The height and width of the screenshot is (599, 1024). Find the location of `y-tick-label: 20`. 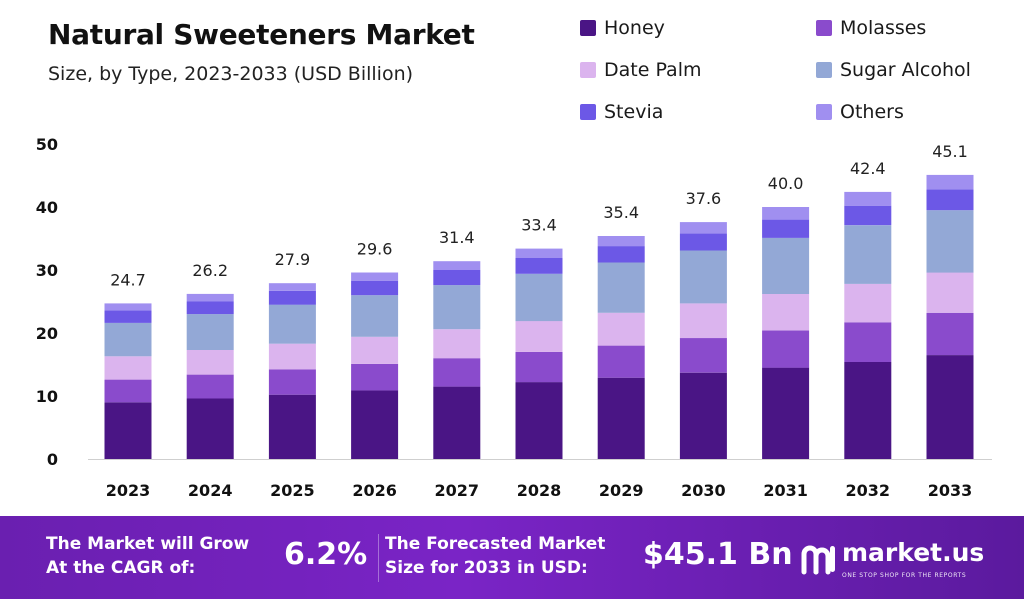

y-tick-label: 20 is located at coordinates (47, 333).